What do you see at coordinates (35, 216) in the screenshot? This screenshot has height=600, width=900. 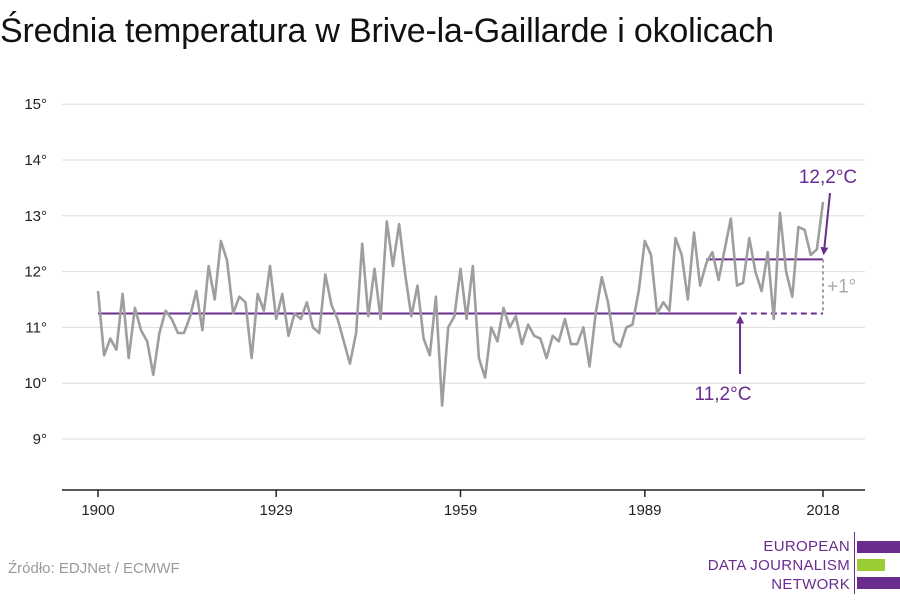 I see `y-tick-label-13: 13°` at bounding box center [35, 216].